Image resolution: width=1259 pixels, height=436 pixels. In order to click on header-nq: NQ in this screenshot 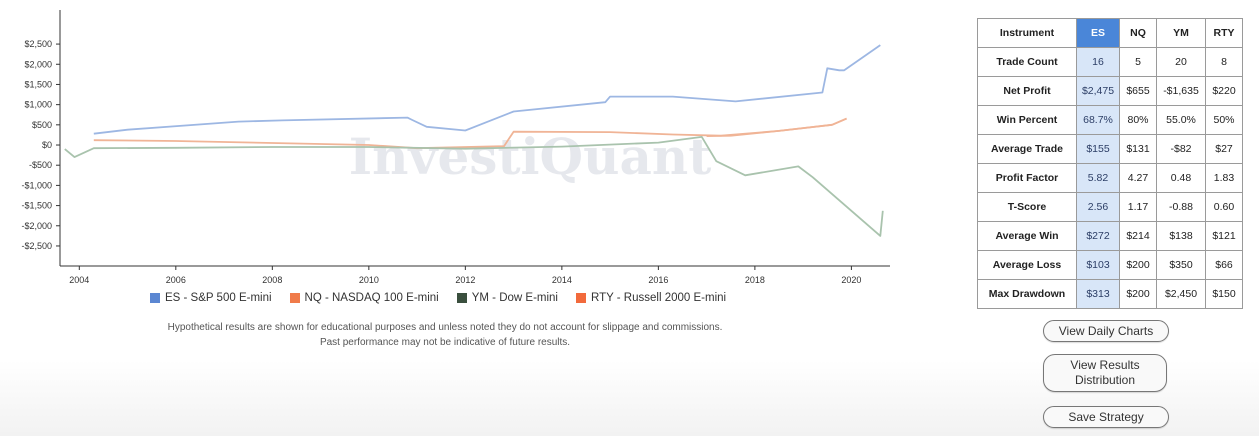, I will do `click(1138, 33)`.